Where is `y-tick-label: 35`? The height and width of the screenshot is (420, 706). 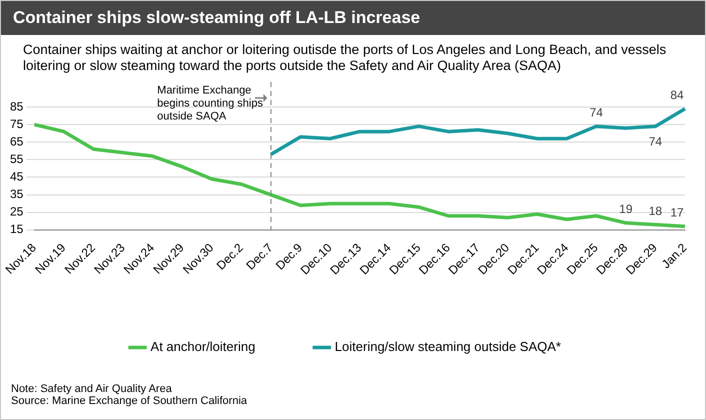 y-tick-label: 35 is located at coordinates (17, 194).